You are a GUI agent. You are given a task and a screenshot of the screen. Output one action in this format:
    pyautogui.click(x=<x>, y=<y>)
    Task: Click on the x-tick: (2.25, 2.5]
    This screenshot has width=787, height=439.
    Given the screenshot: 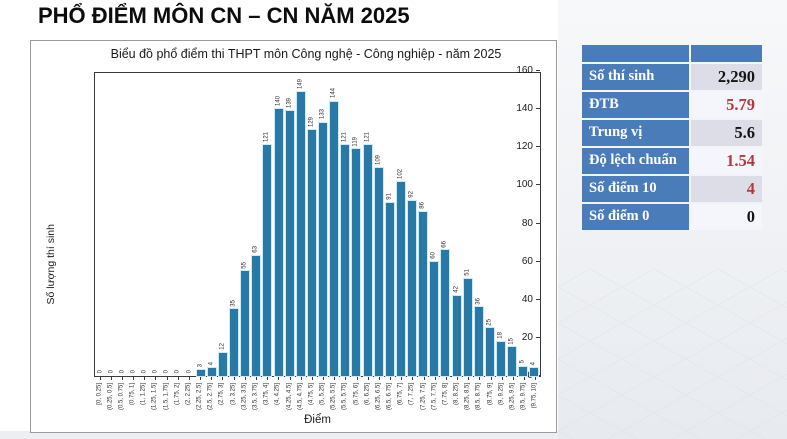 What is the action you would take?
    pyautogui.click(x=200, y=400)
    